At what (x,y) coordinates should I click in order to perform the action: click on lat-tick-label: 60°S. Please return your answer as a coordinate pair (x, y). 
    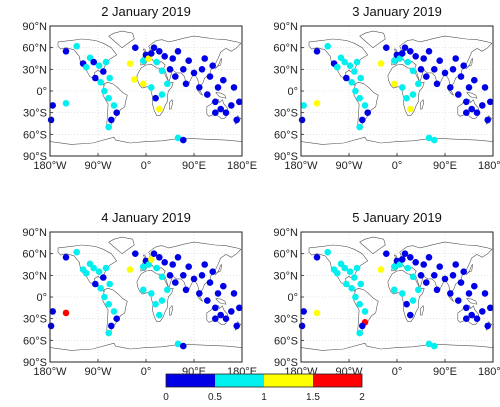
    Looking at the image, I should click on (286, 135).